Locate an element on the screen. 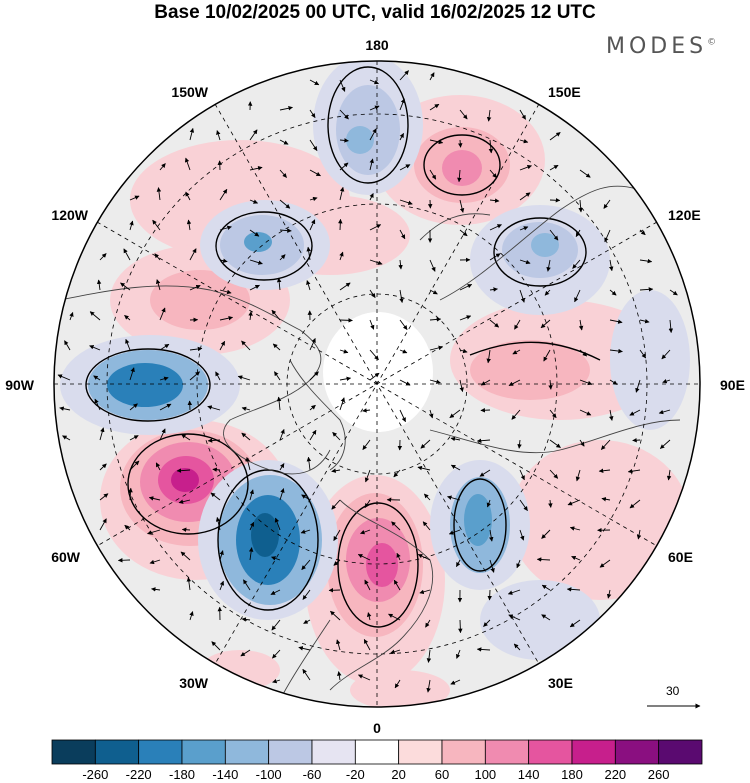 The width and height of the screenshot is (750, 783). colorbar is located at coordinates (377, 752).